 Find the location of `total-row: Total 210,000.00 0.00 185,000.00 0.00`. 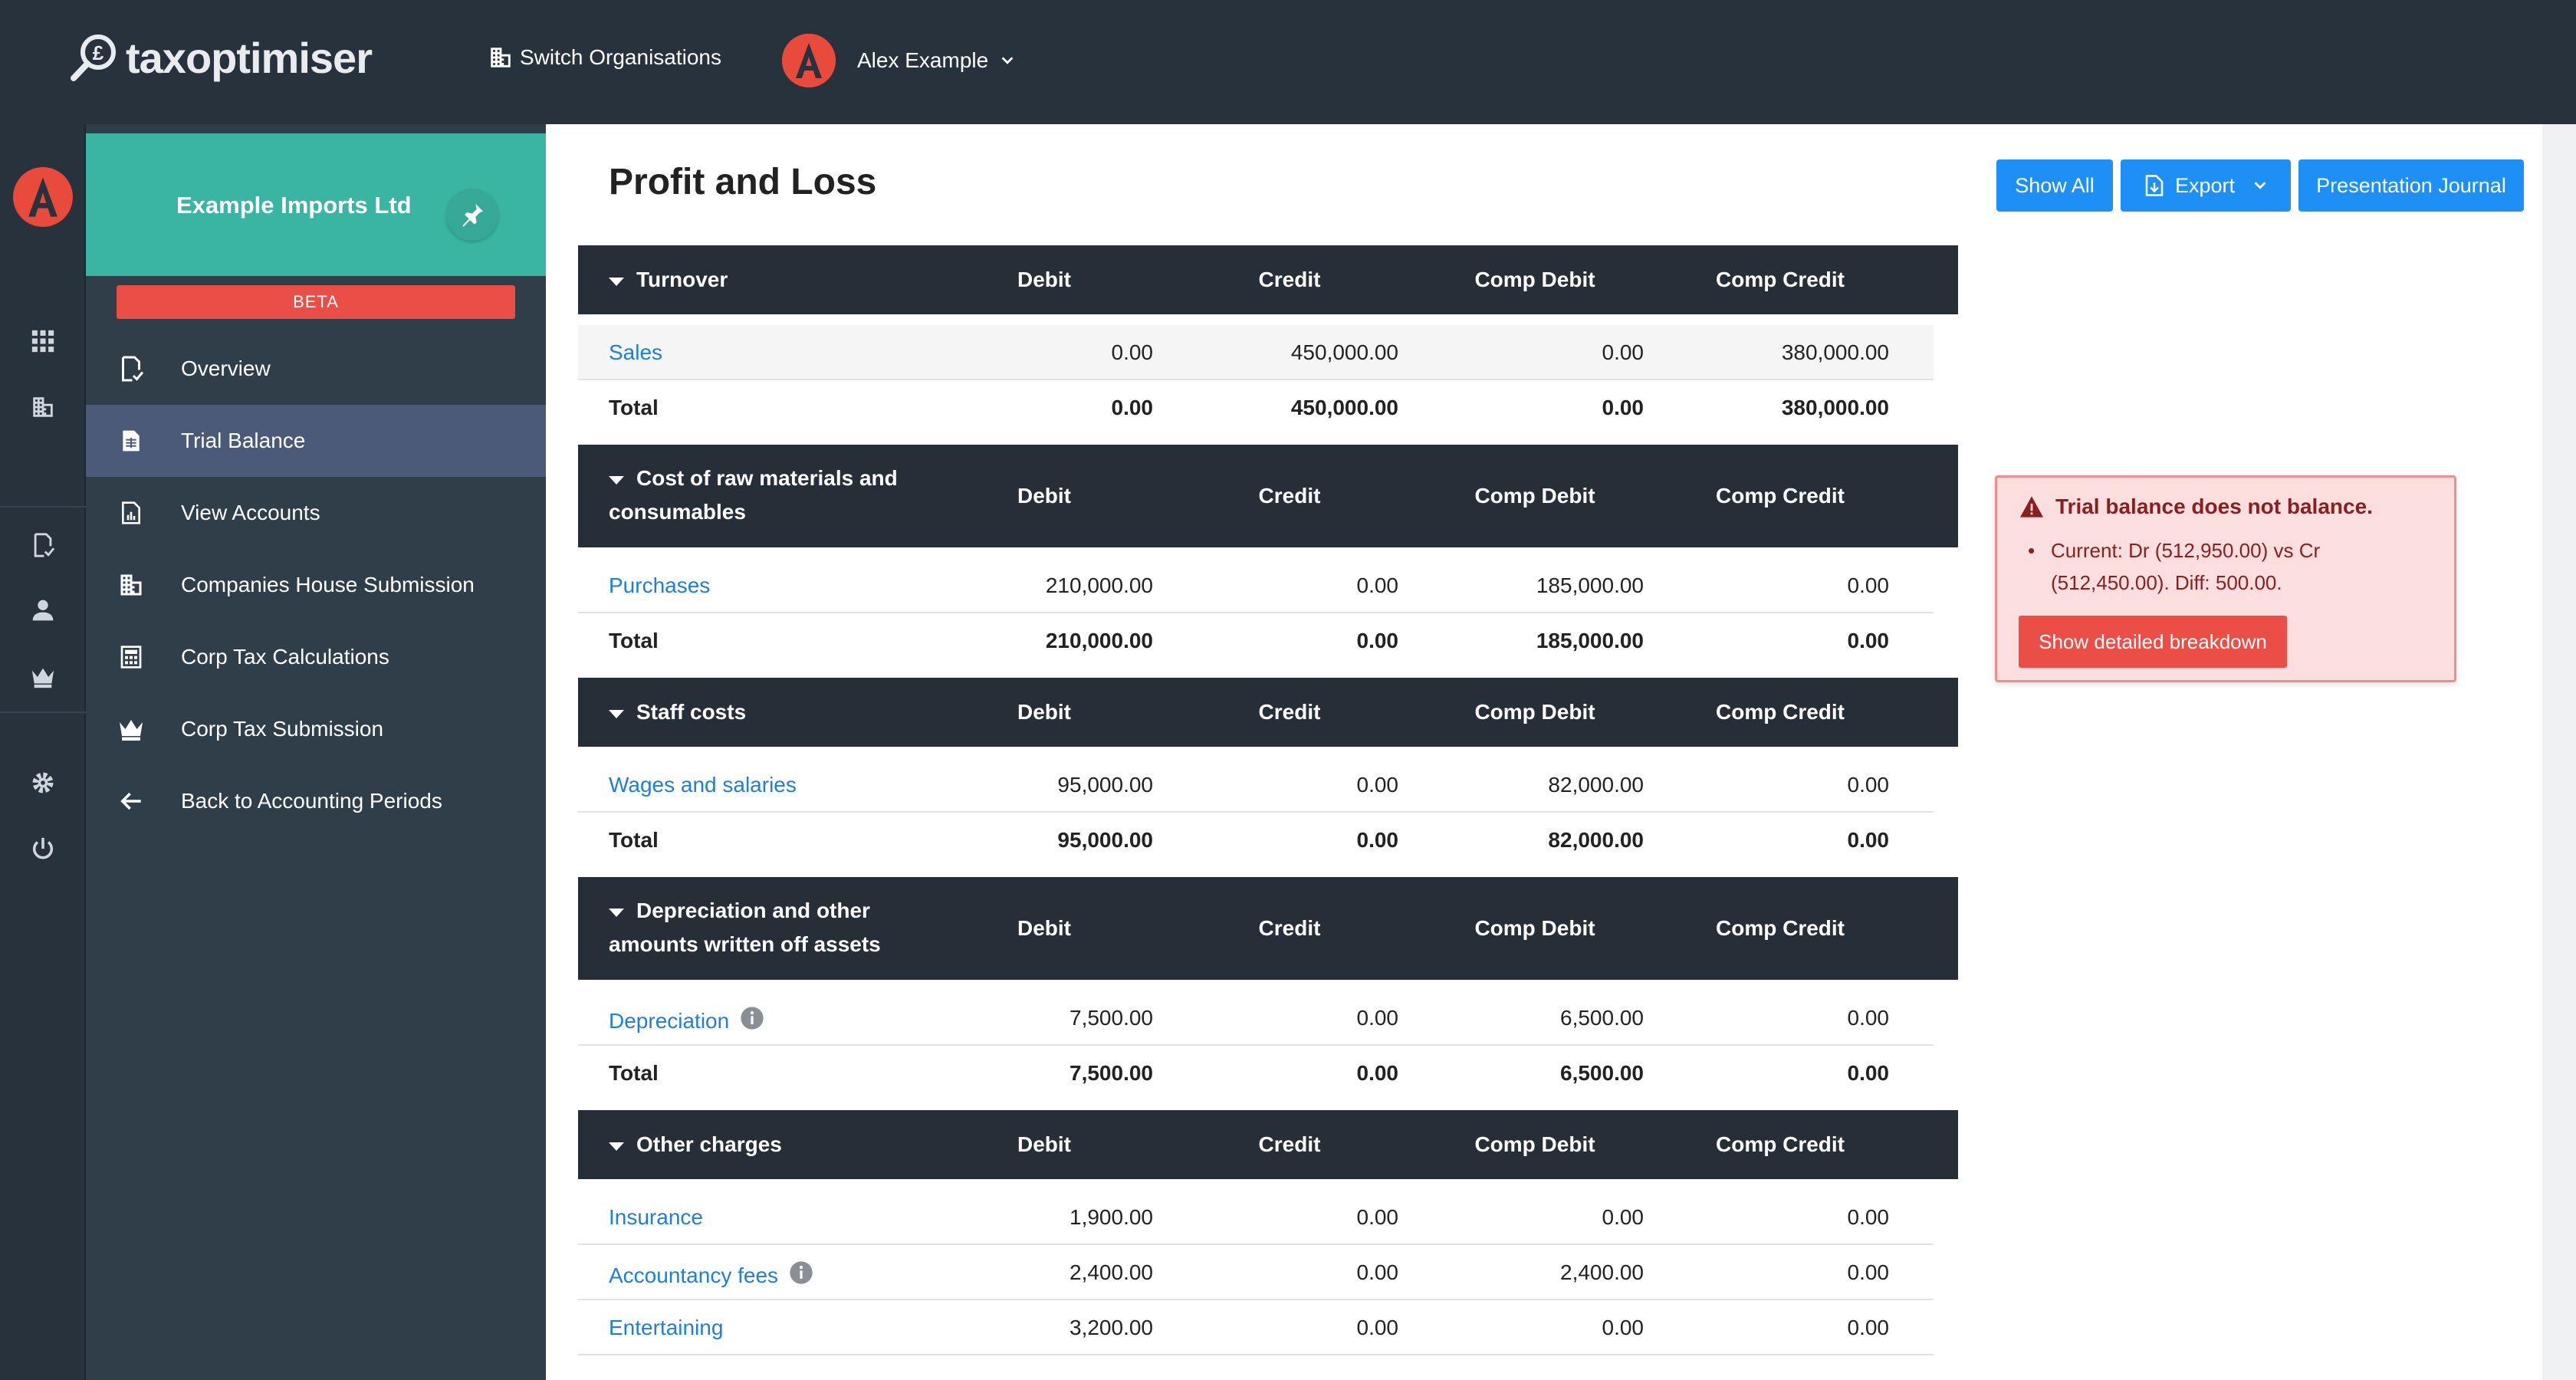

total-row: Total 210,000.00 0.00 185,000.00 0.00 is located at coordinates (1256, 641).